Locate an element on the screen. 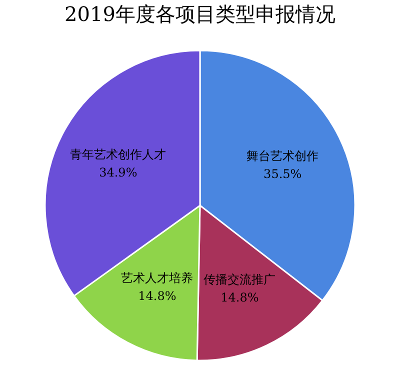 This screenshot has height=387, width=400. slice-label: 舞台艺术创作 is located at coordinates (282, 156).